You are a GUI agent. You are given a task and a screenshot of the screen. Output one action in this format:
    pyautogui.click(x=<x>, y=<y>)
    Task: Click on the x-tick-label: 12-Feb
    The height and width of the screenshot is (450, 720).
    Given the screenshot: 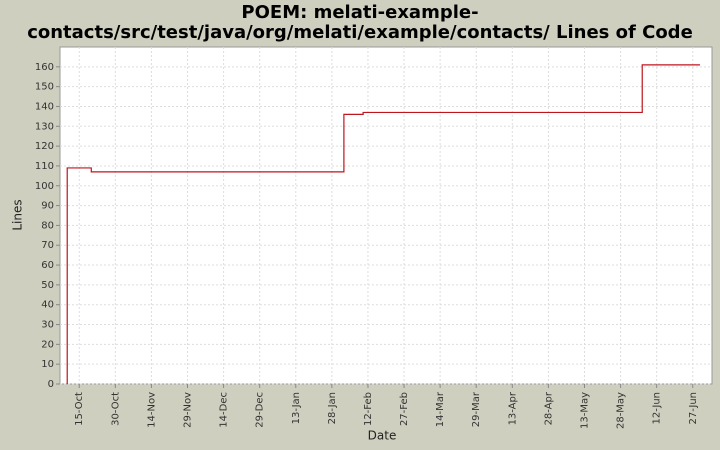 What is the action you would take?
    pyautogui.click(x=368, y=409)
    